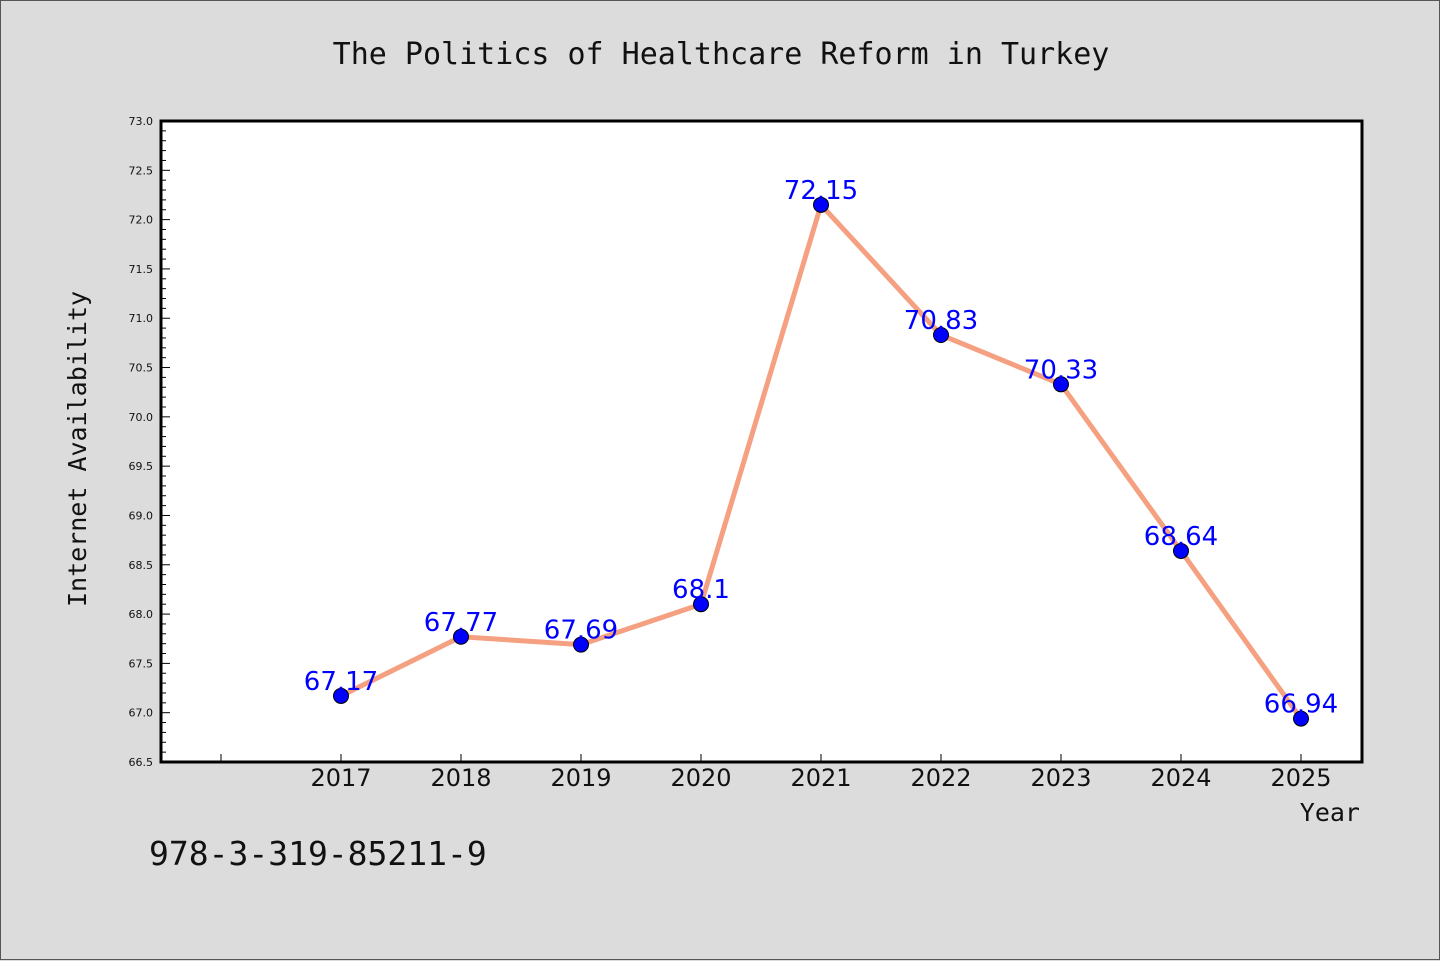  Describe the element at coordinates (460, 778) in the screenshot. I see `x-tick-label: 2018` at that location.